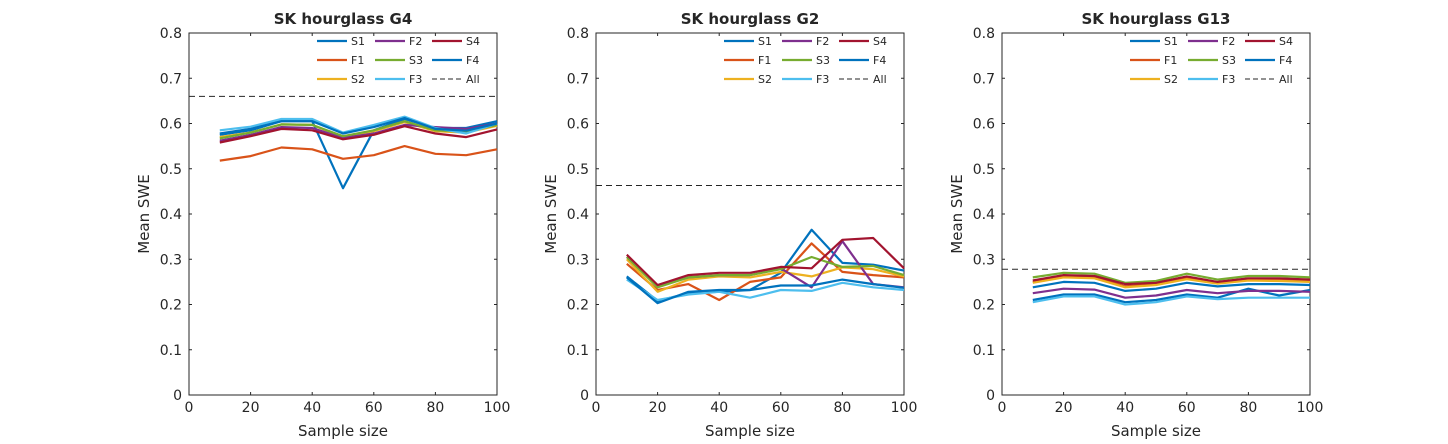 The image size is (1448, 444). What do you see at coordinates (750, 19) in the screenshot?
I see `chart-title: SK hourglass G2` at bounding box center [750, 19].